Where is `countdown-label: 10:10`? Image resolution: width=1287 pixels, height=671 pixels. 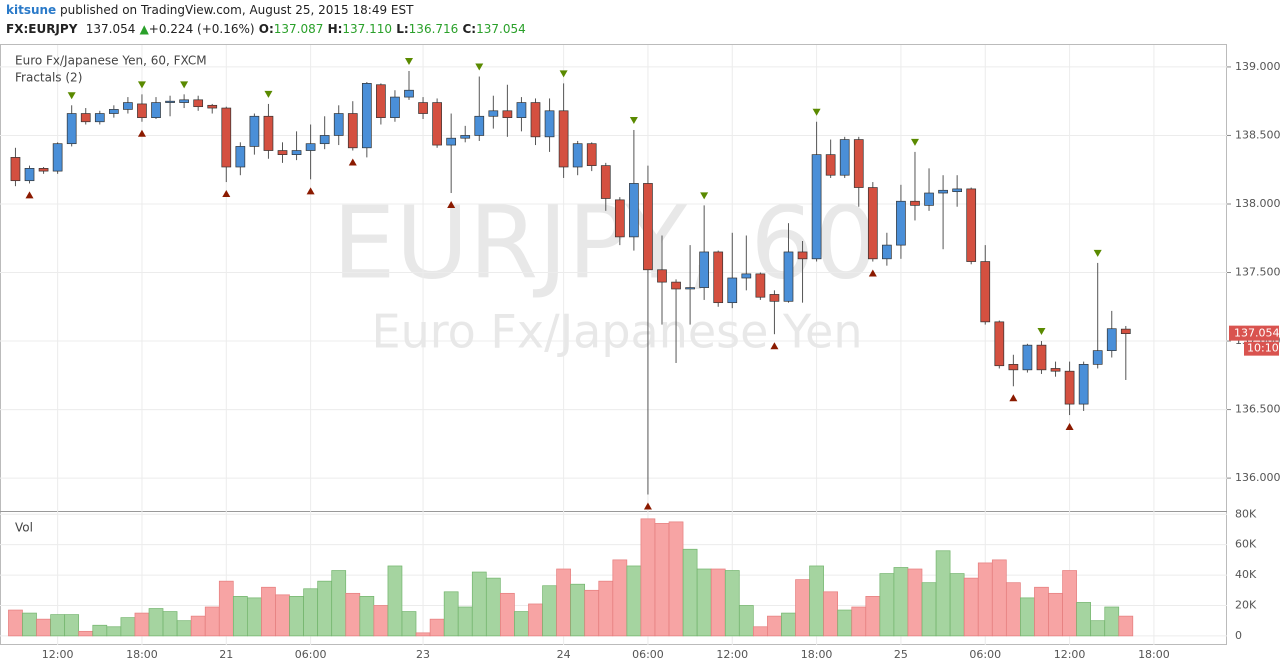 countdown-label: 10:10 is located at coordinates (1263, 348).